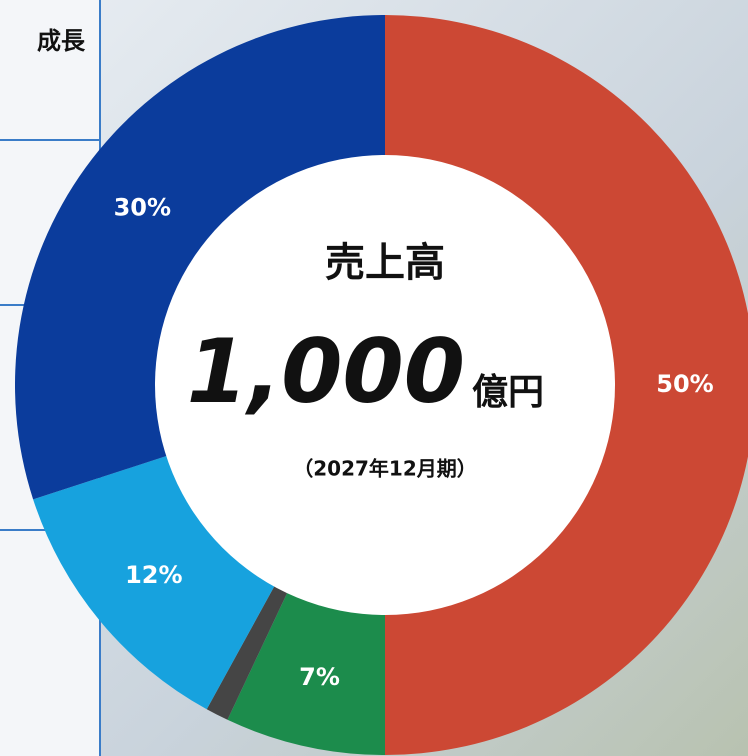 The height and width of the screenshot is (756, 748). Describe the element at coordinates (326, 371) in the screenshot. I see `center-value: 1,000` at that location.